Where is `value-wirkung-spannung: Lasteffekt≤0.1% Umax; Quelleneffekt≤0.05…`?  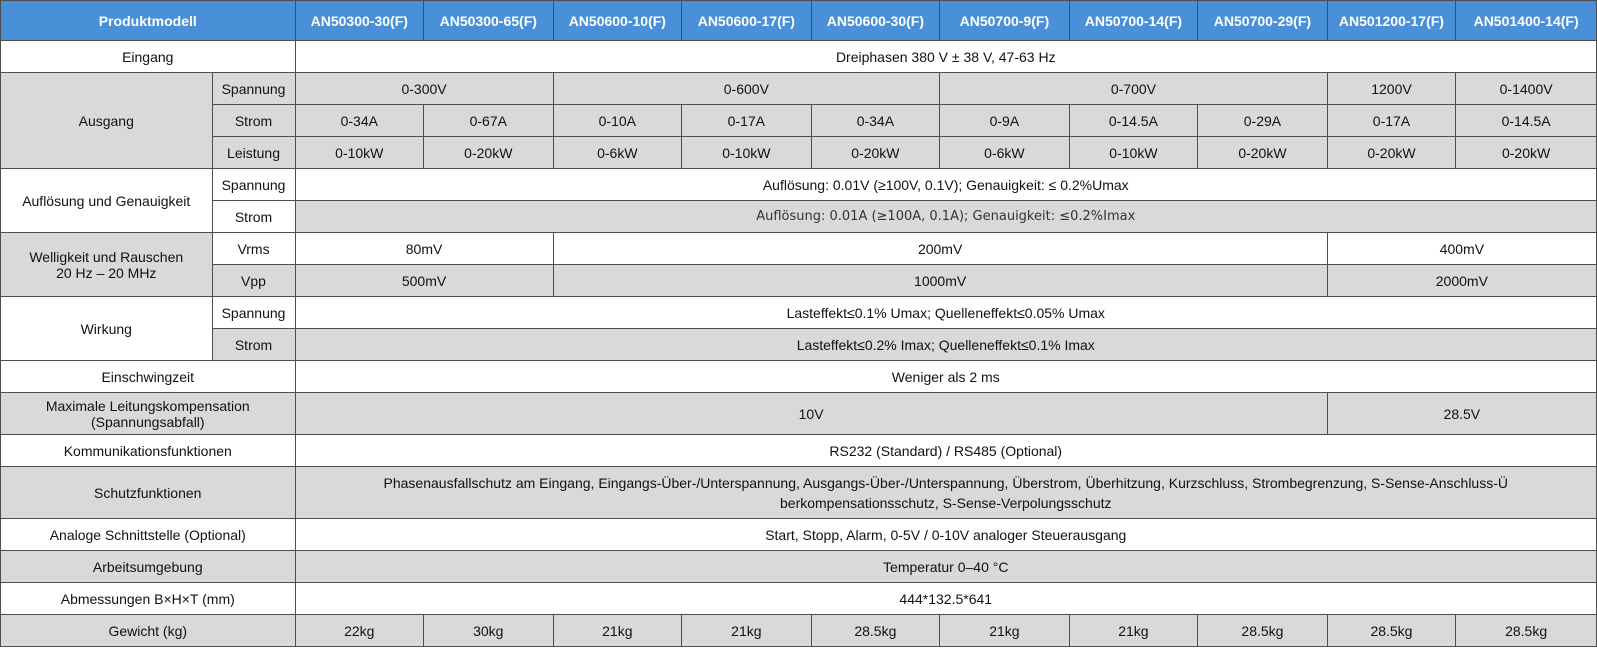
value-wirkung-spannung: Lasteffekt≤0.1% Umax; Quelleneffekt≤0.05… is located at coordinates (945, 312).